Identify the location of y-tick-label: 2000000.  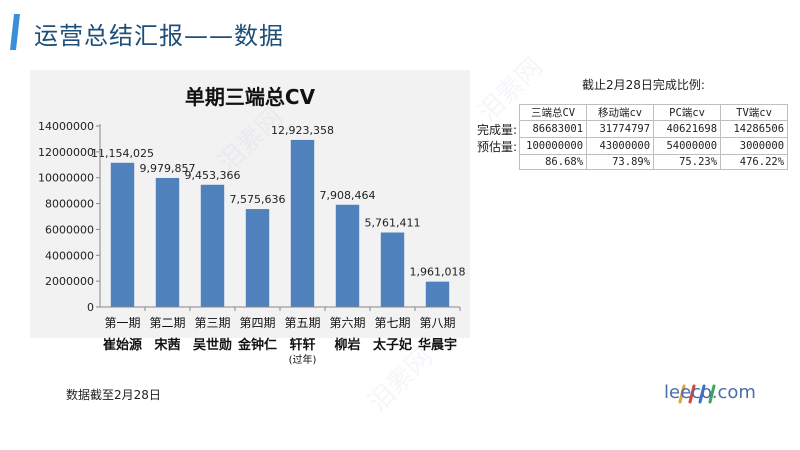
(69, 281).